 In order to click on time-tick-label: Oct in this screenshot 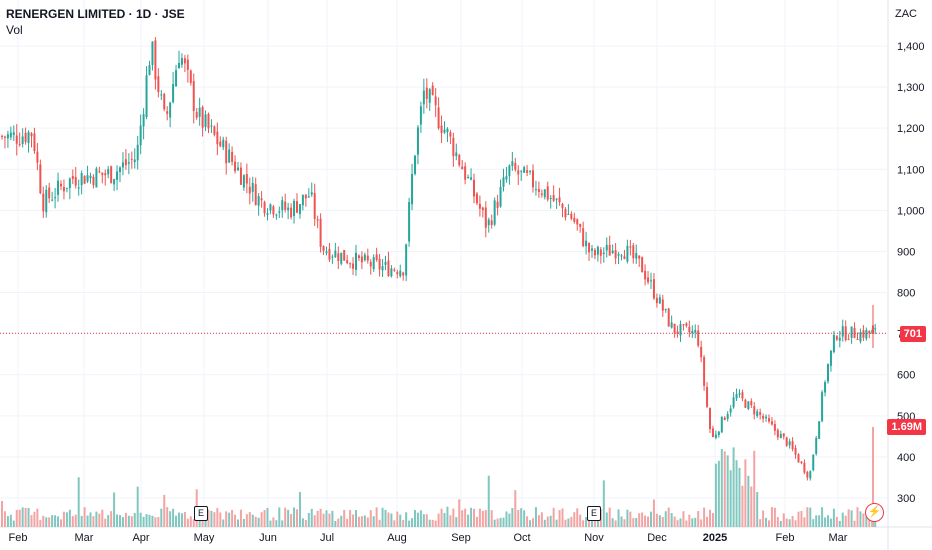, I will do `click(521, 538)`.